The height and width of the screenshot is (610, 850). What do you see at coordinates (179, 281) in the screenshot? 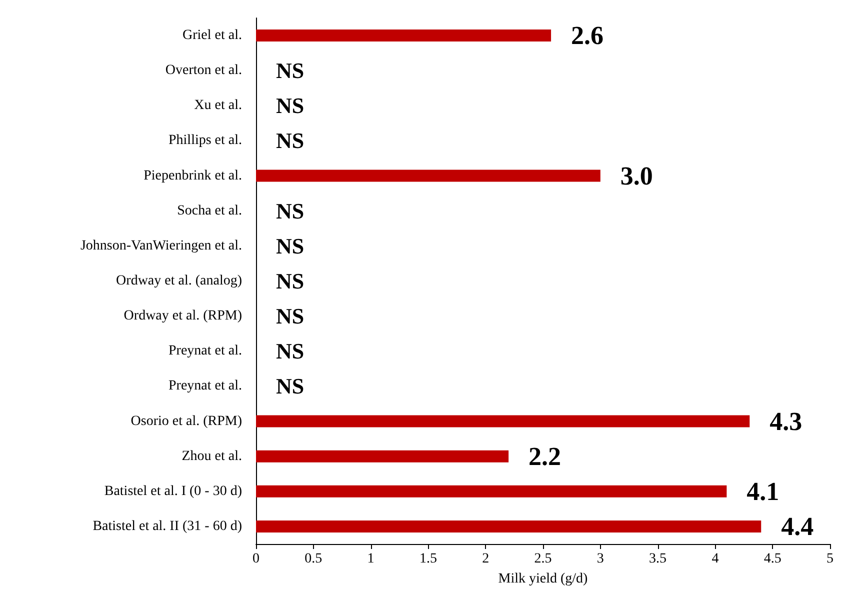
I see `y-tick-label: Ordway et al. (analog)` at bounding box center [179, 281].